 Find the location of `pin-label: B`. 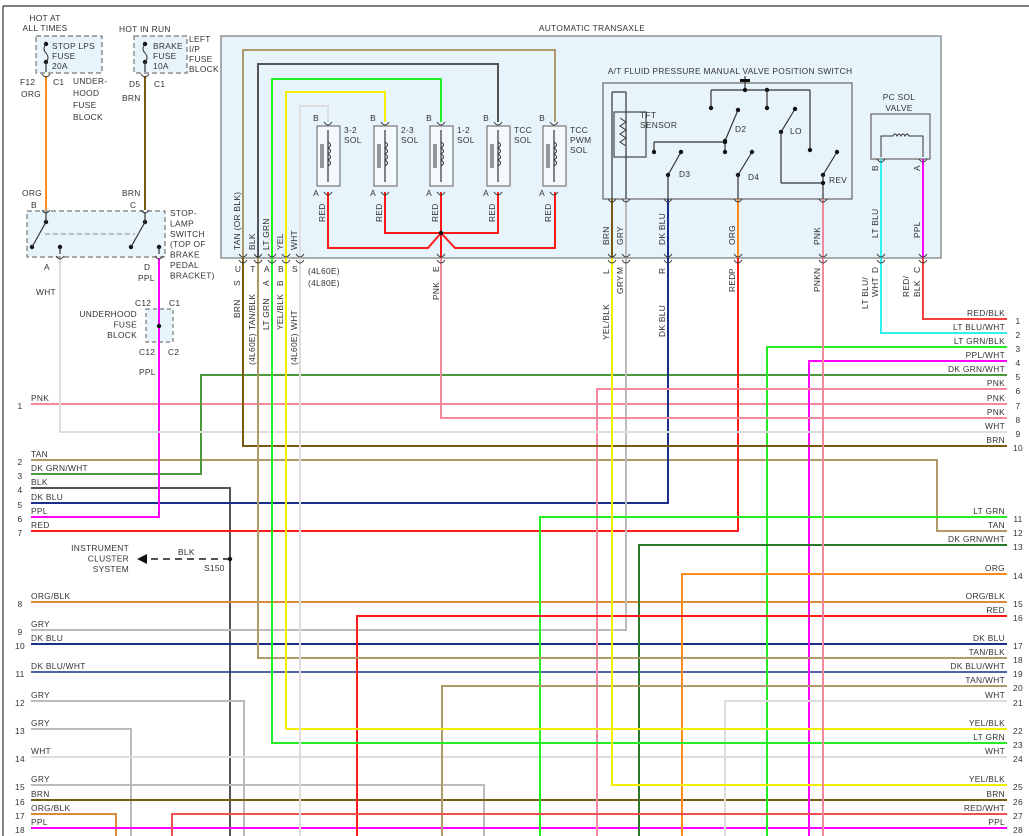

pin-label: B is located at coordinates (34, 205).